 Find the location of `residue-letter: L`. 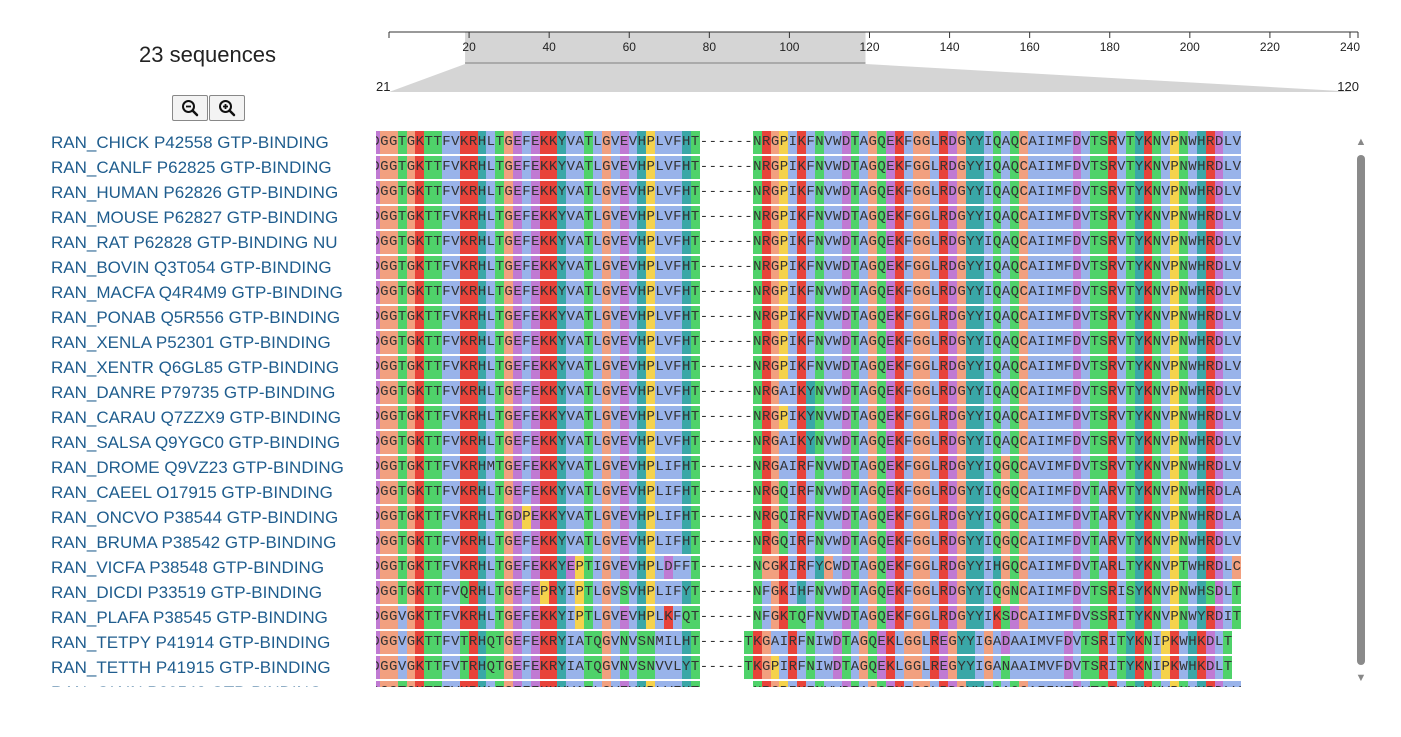

residue-letter: L is located at coordinates (934, 683).